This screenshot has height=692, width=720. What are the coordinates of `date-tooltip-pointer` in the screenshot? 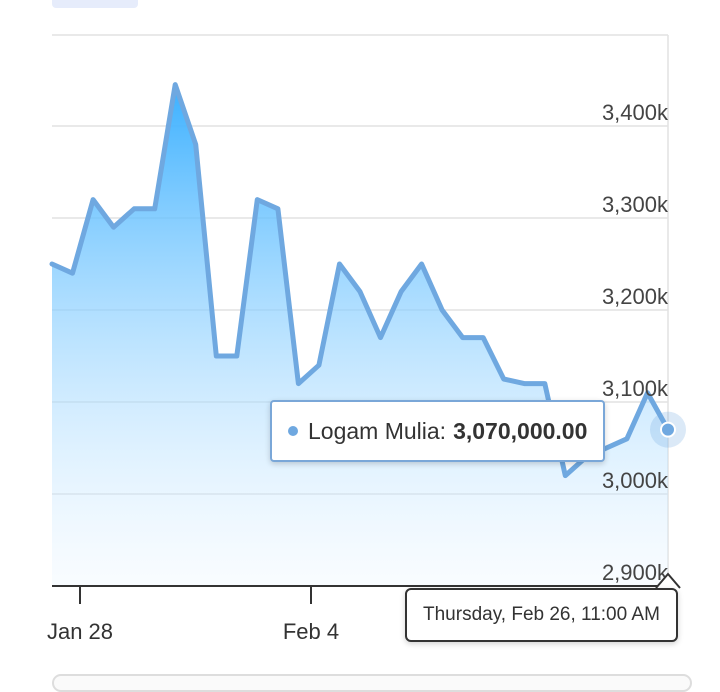 It's located at (668, 580).